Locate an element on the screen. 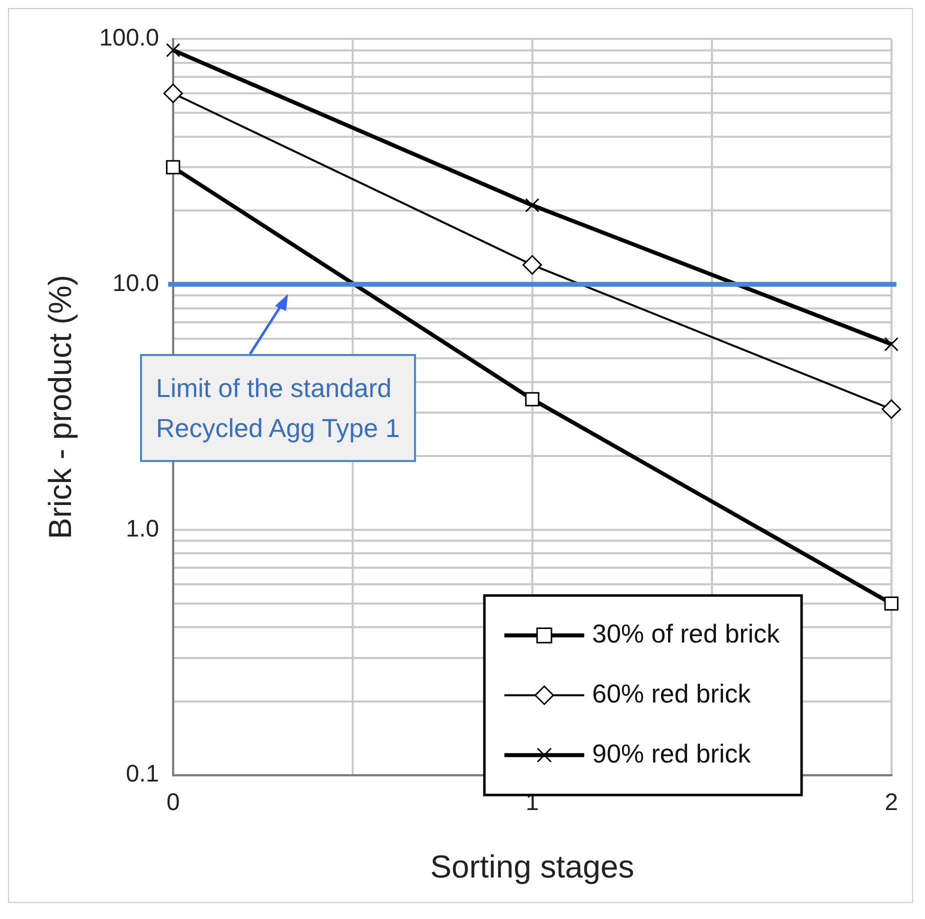  note-box: Limit of the standard Recycled Agg Type 1 is located at coordinates (278, 408).